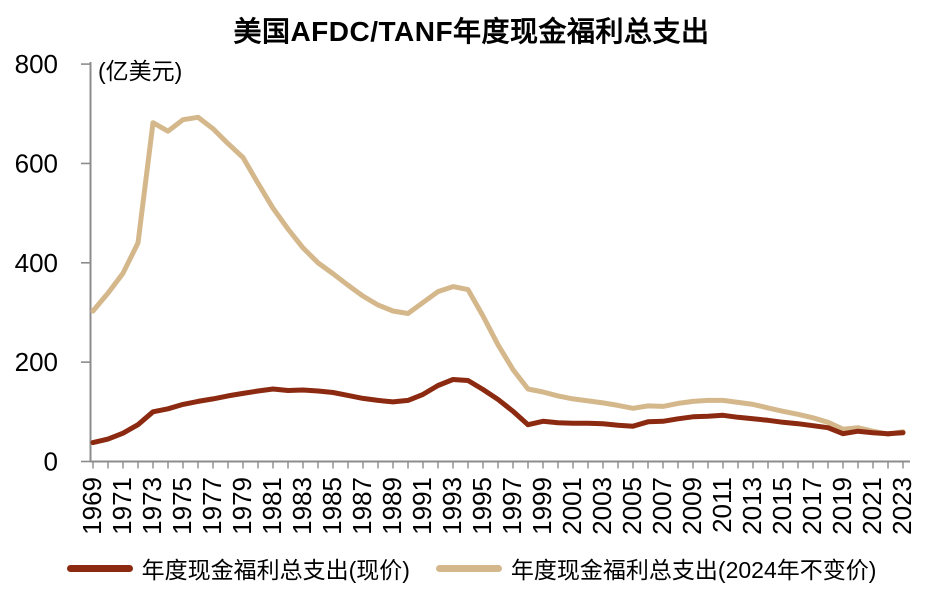  I want to click on x-axis-tick-label: 1973, so click(152, 506).